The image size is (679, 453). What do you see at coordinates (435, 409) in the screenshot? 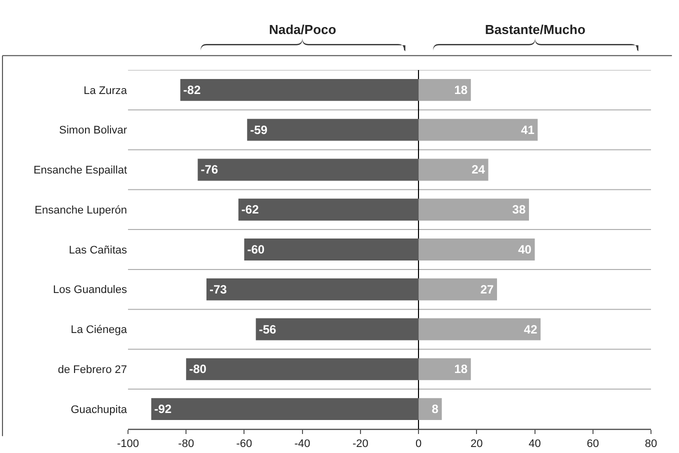
I see `data-label: 8` at bounding box center [435, 409].